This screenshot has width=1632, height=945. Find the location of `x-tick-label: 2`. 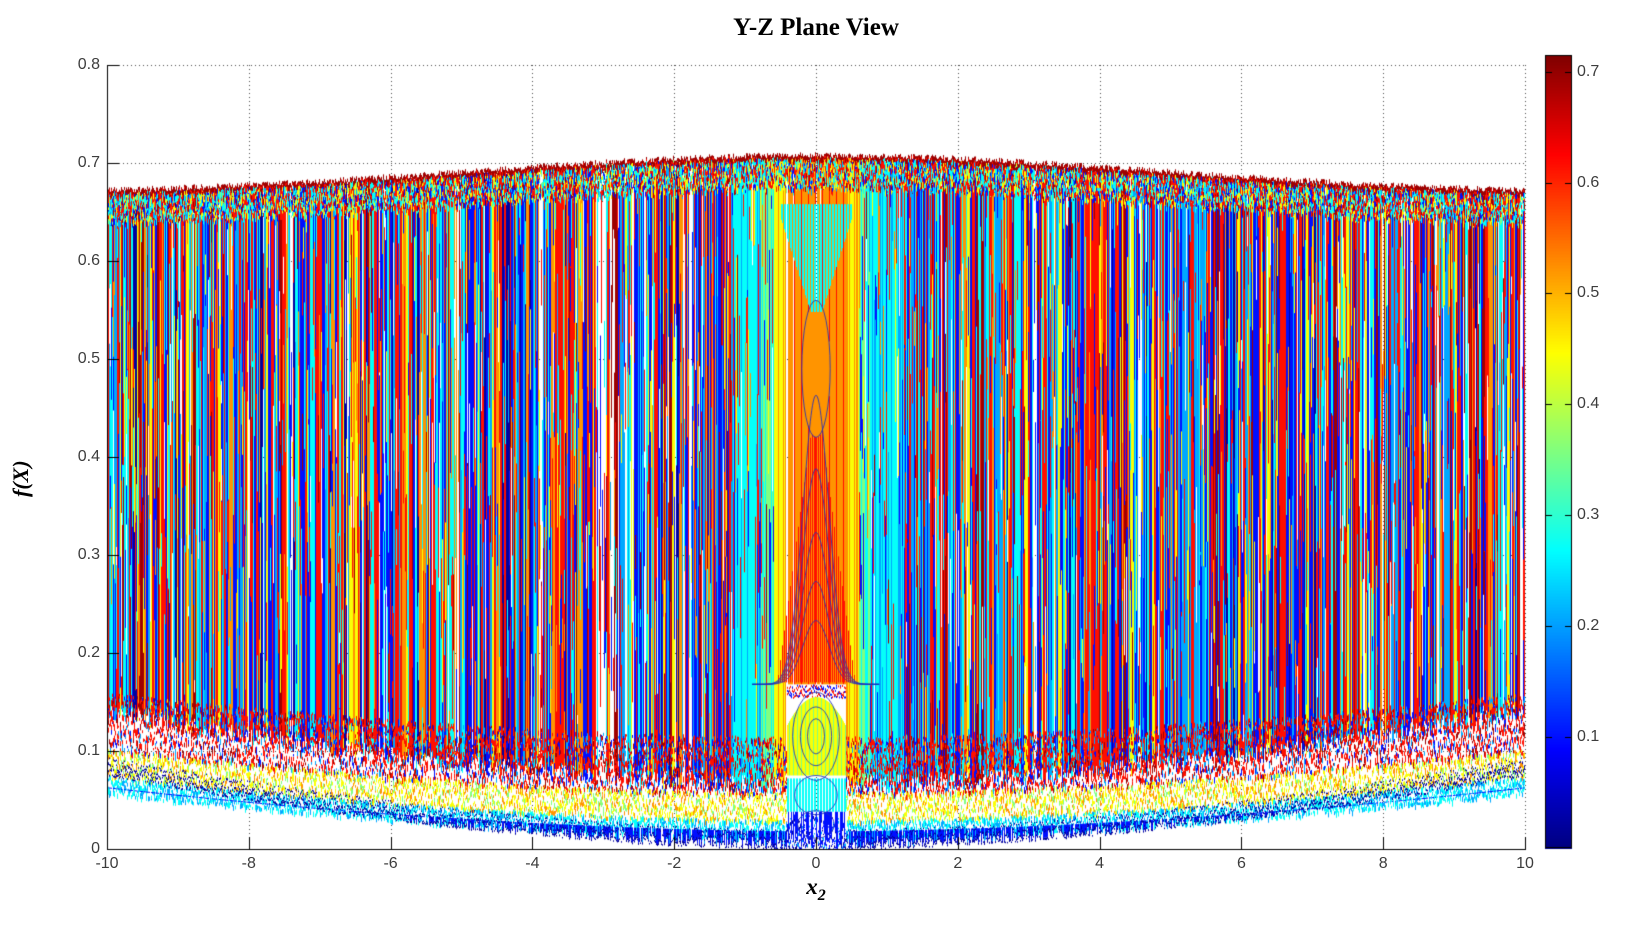

x-tick-label: 2 is located at coordinates (958, 863).